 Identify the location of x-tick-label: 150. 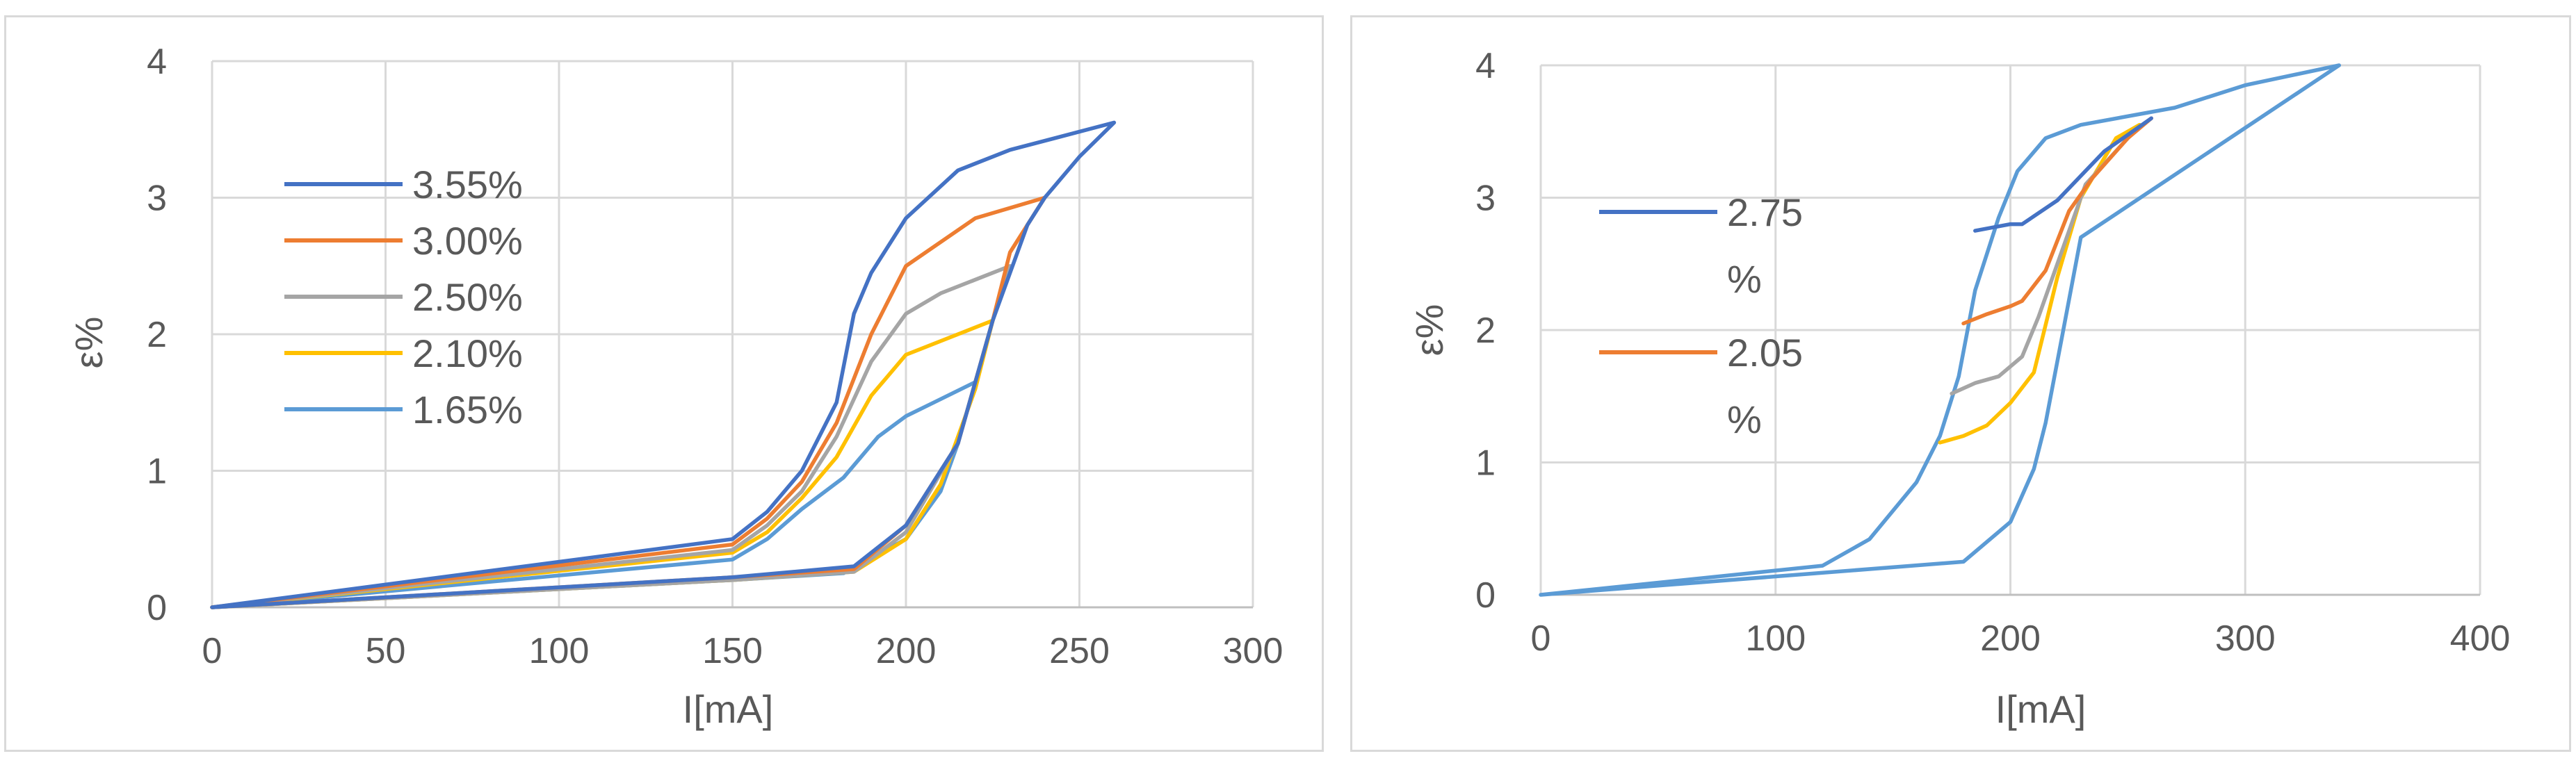
(732, 651).